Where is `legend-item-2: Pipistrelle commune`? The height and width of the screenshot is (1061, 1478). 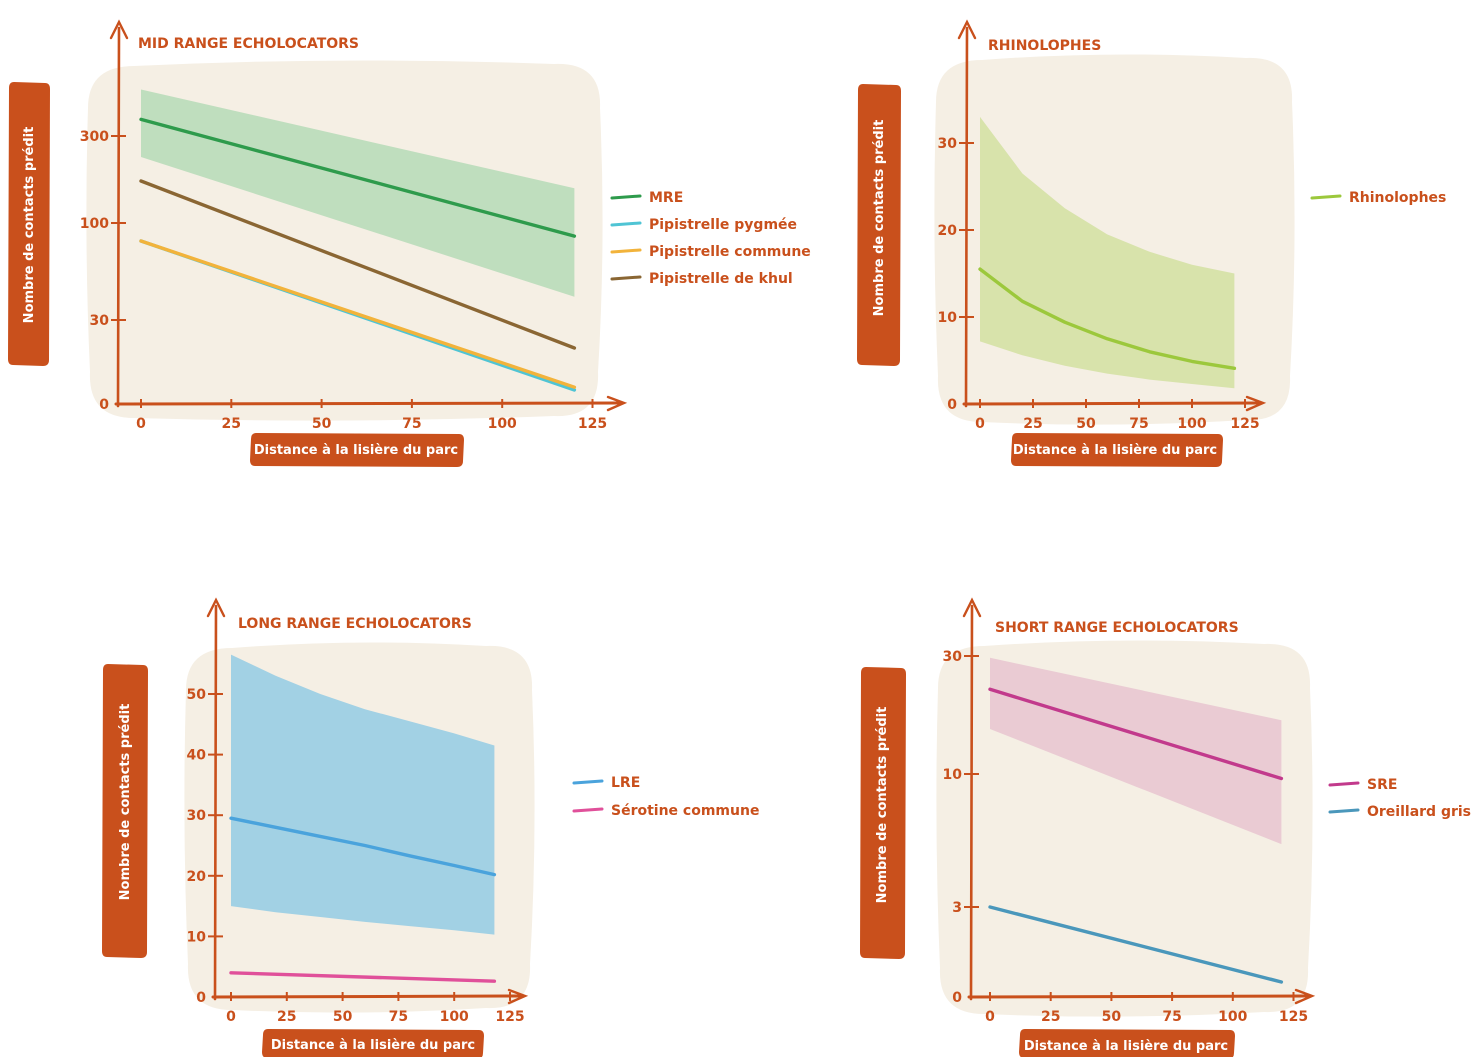 legend-item-2: Pipistrelle commune is located at coordinates (730, 252).